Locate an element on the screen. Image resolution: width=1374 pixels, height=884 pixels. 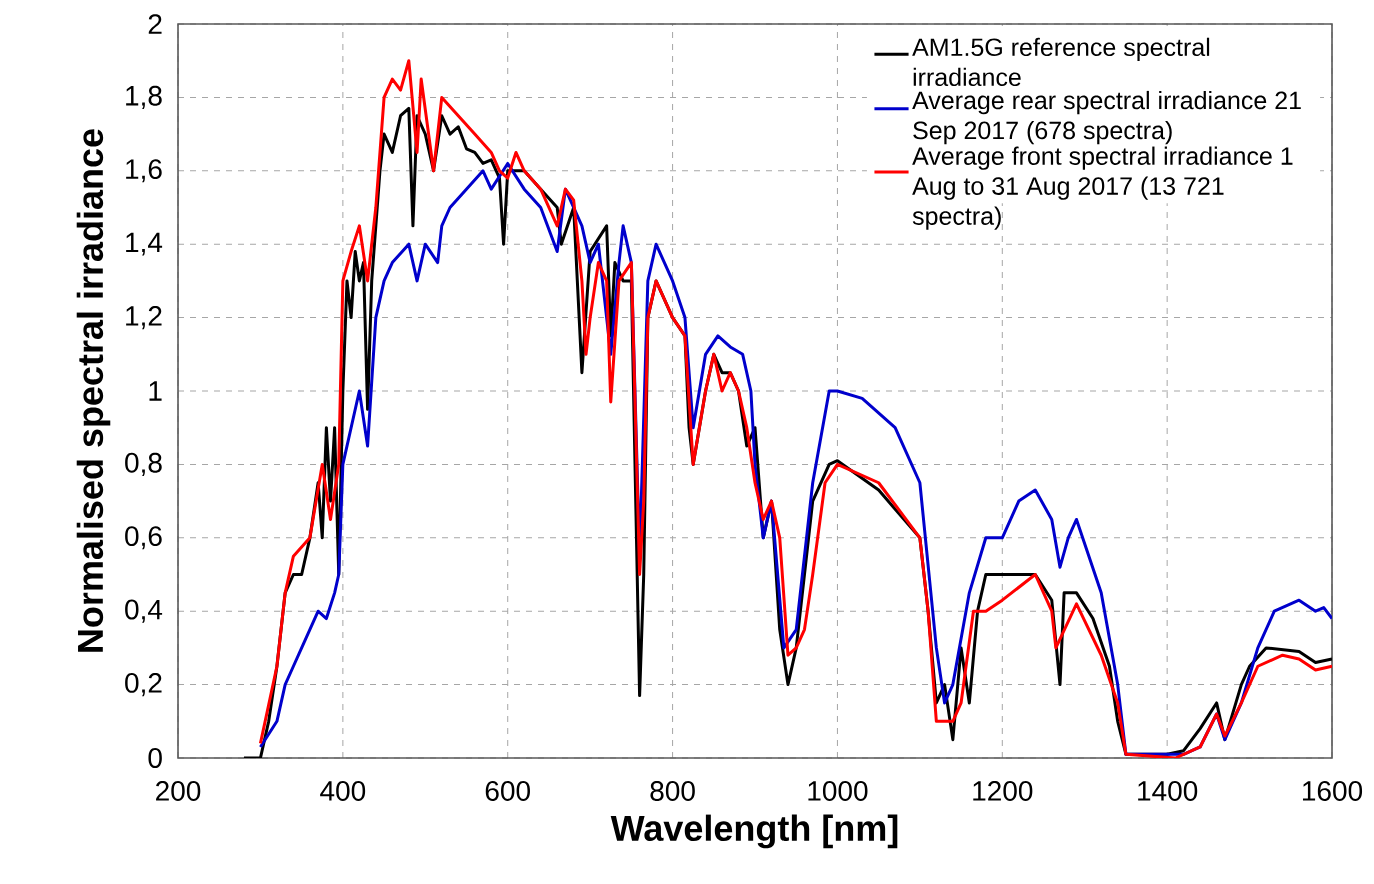
y-tick-label: 0 is located at coordinates (155, 758).